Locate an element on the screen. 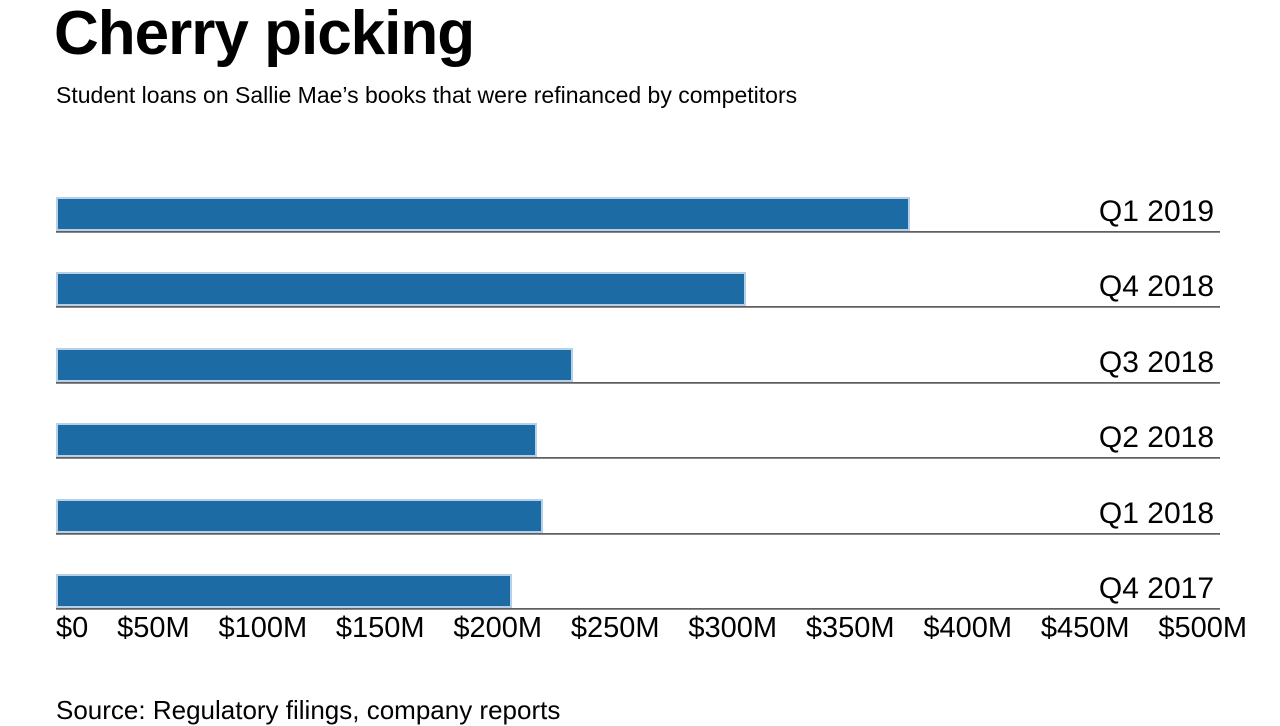 Image resolution: width=1280 pixels, height=726 pixels. bar-row: Q1 2019 is located at coordinates (638, 214).